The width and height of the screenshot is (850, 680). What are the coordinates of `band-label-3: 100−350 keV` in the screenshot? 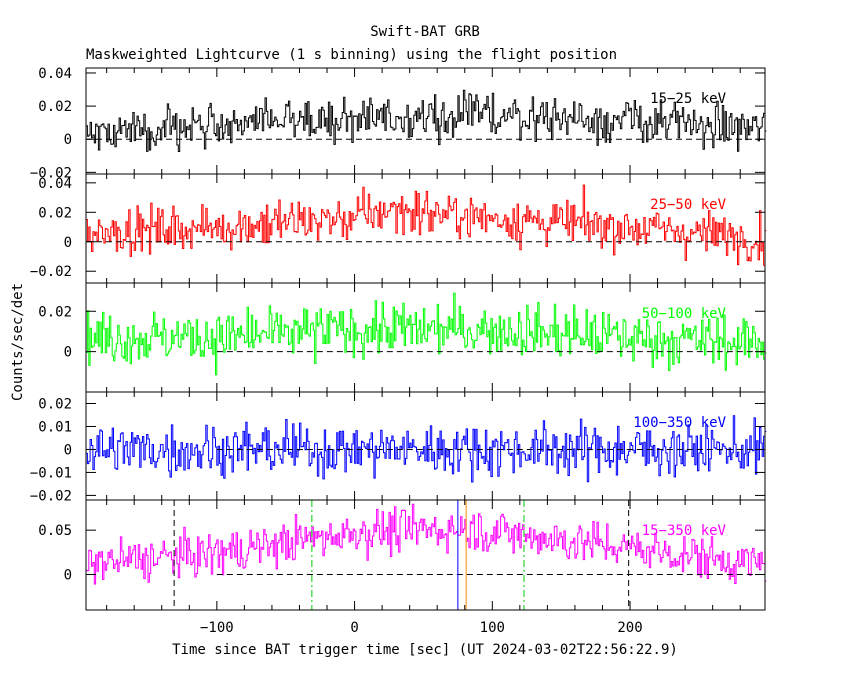 It's located at (679, 423).